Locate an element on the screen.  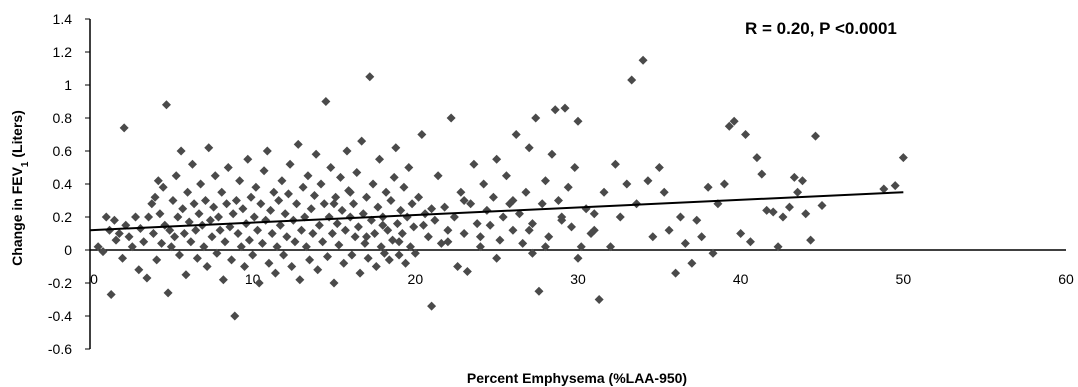
y-axis-title-unit: (Liters) is located at coordinates (17, 135).